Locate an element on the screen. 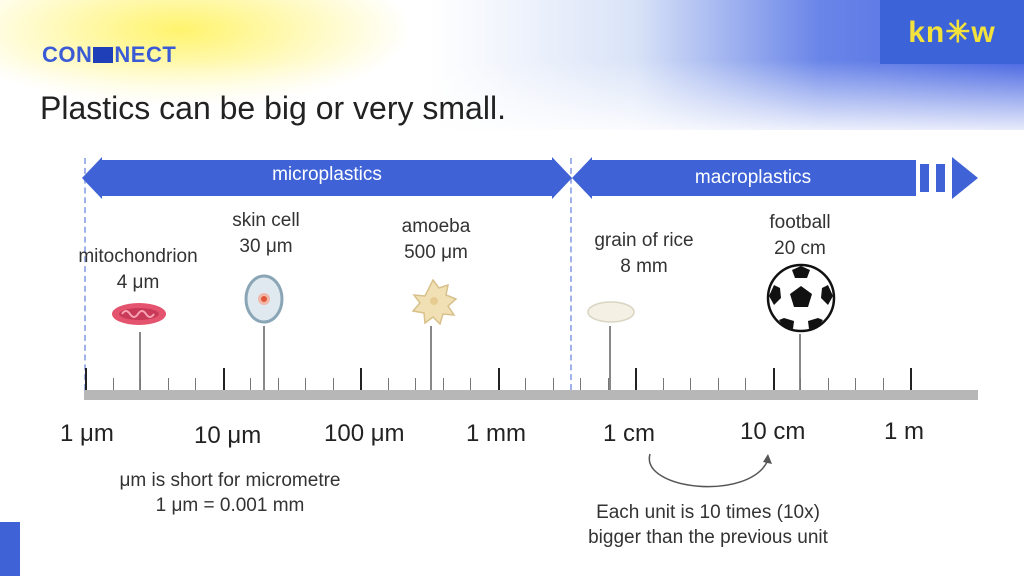 The image size is (1024, 576). unit-1um: 1 μm is located at coordinates (87, 433).